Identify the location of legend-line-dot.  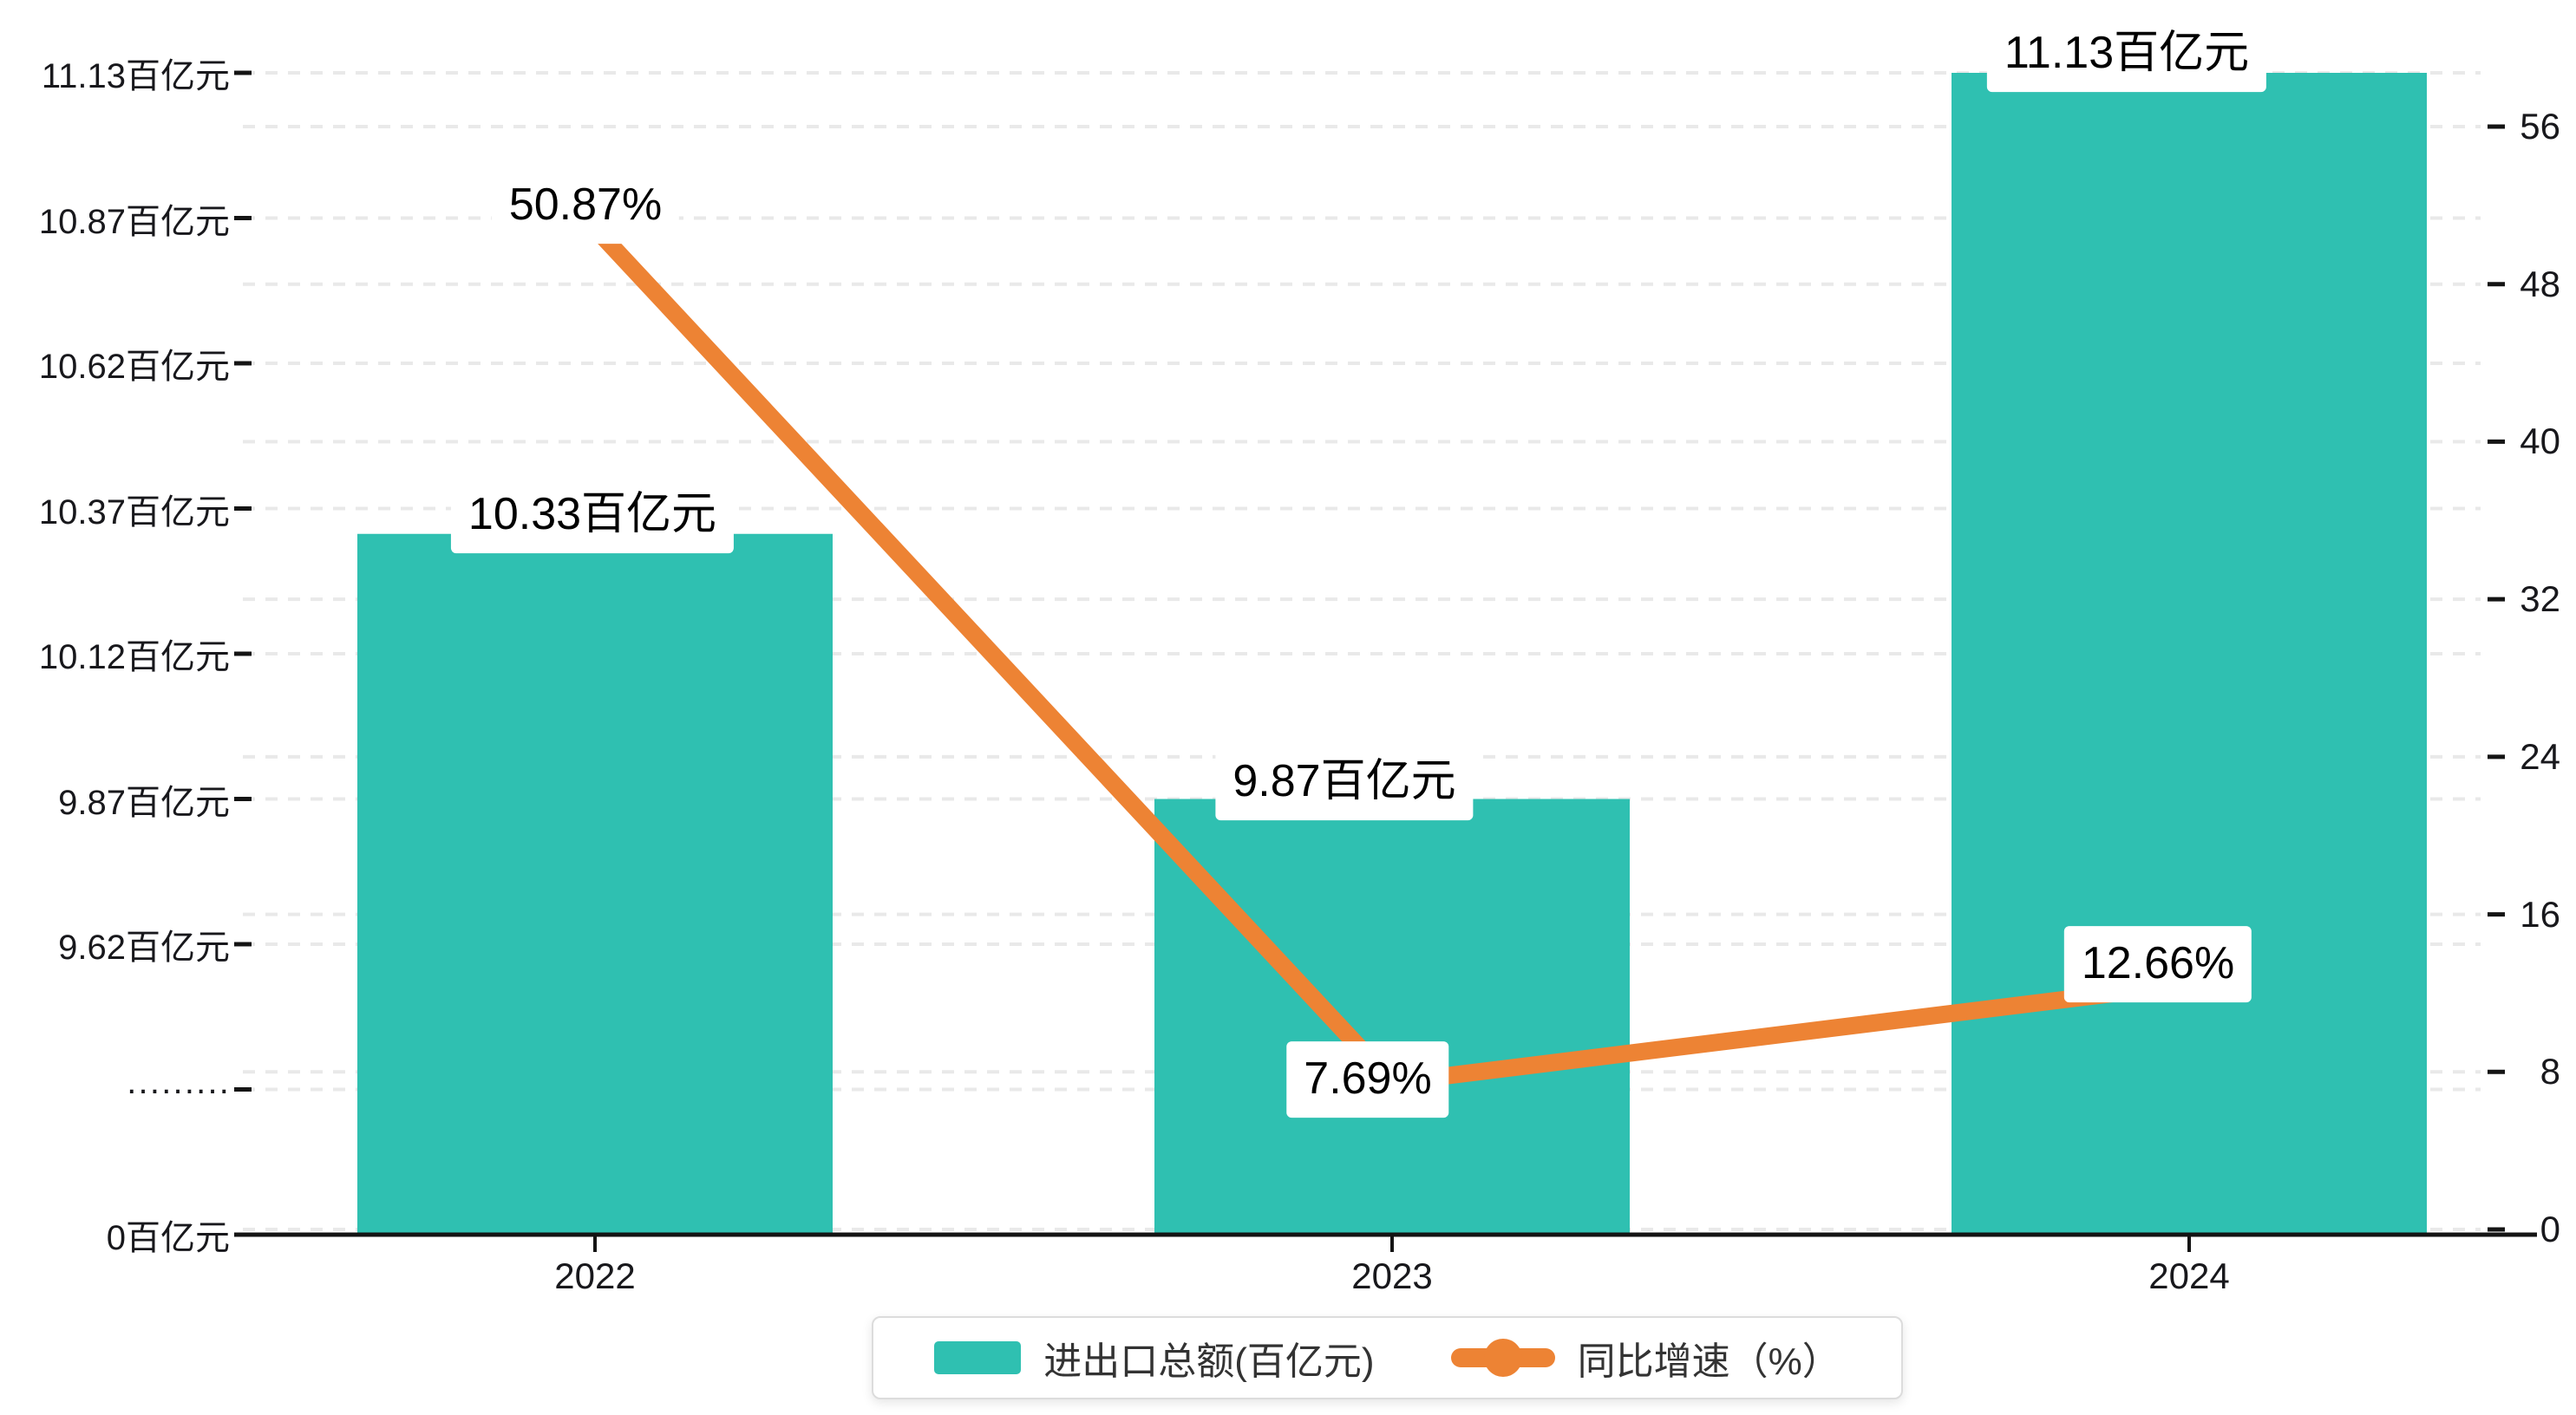
(1502, 1358).